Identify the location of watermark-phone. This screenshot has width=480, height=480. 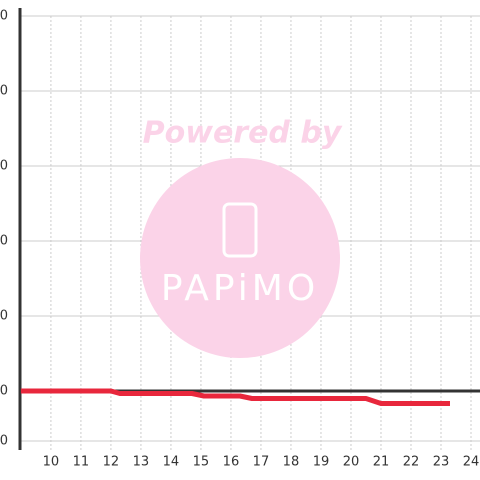
(240, 230).